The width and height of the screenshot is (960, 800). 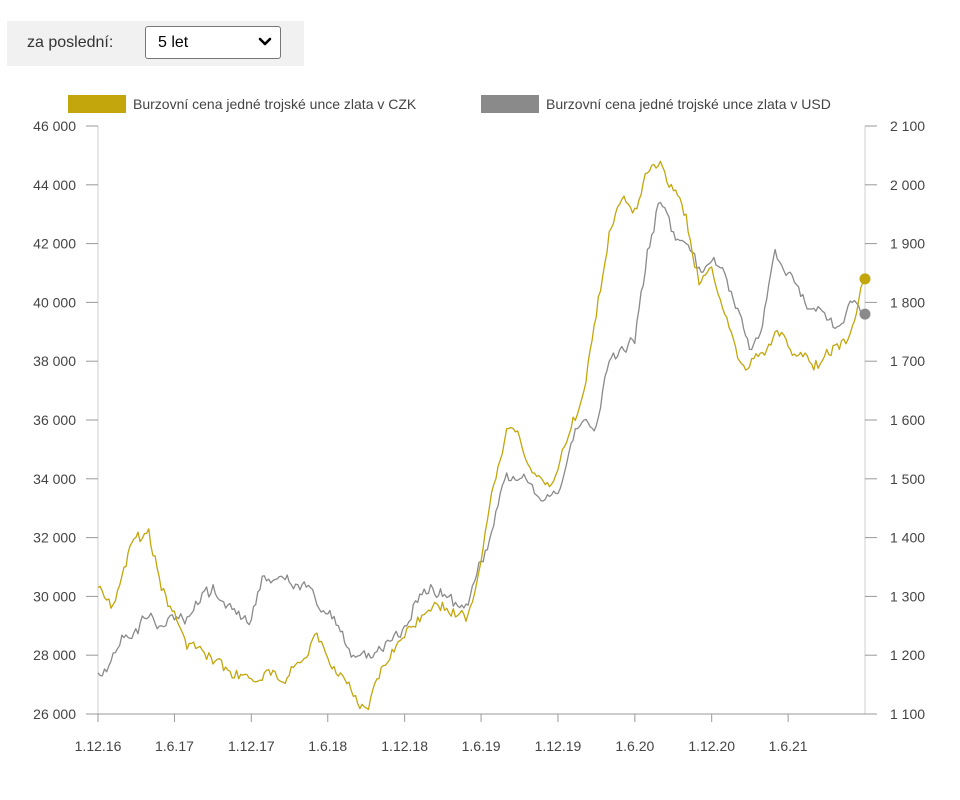 I want to click on x-tick-label: 1.6.20, so click(x=634, y=746).